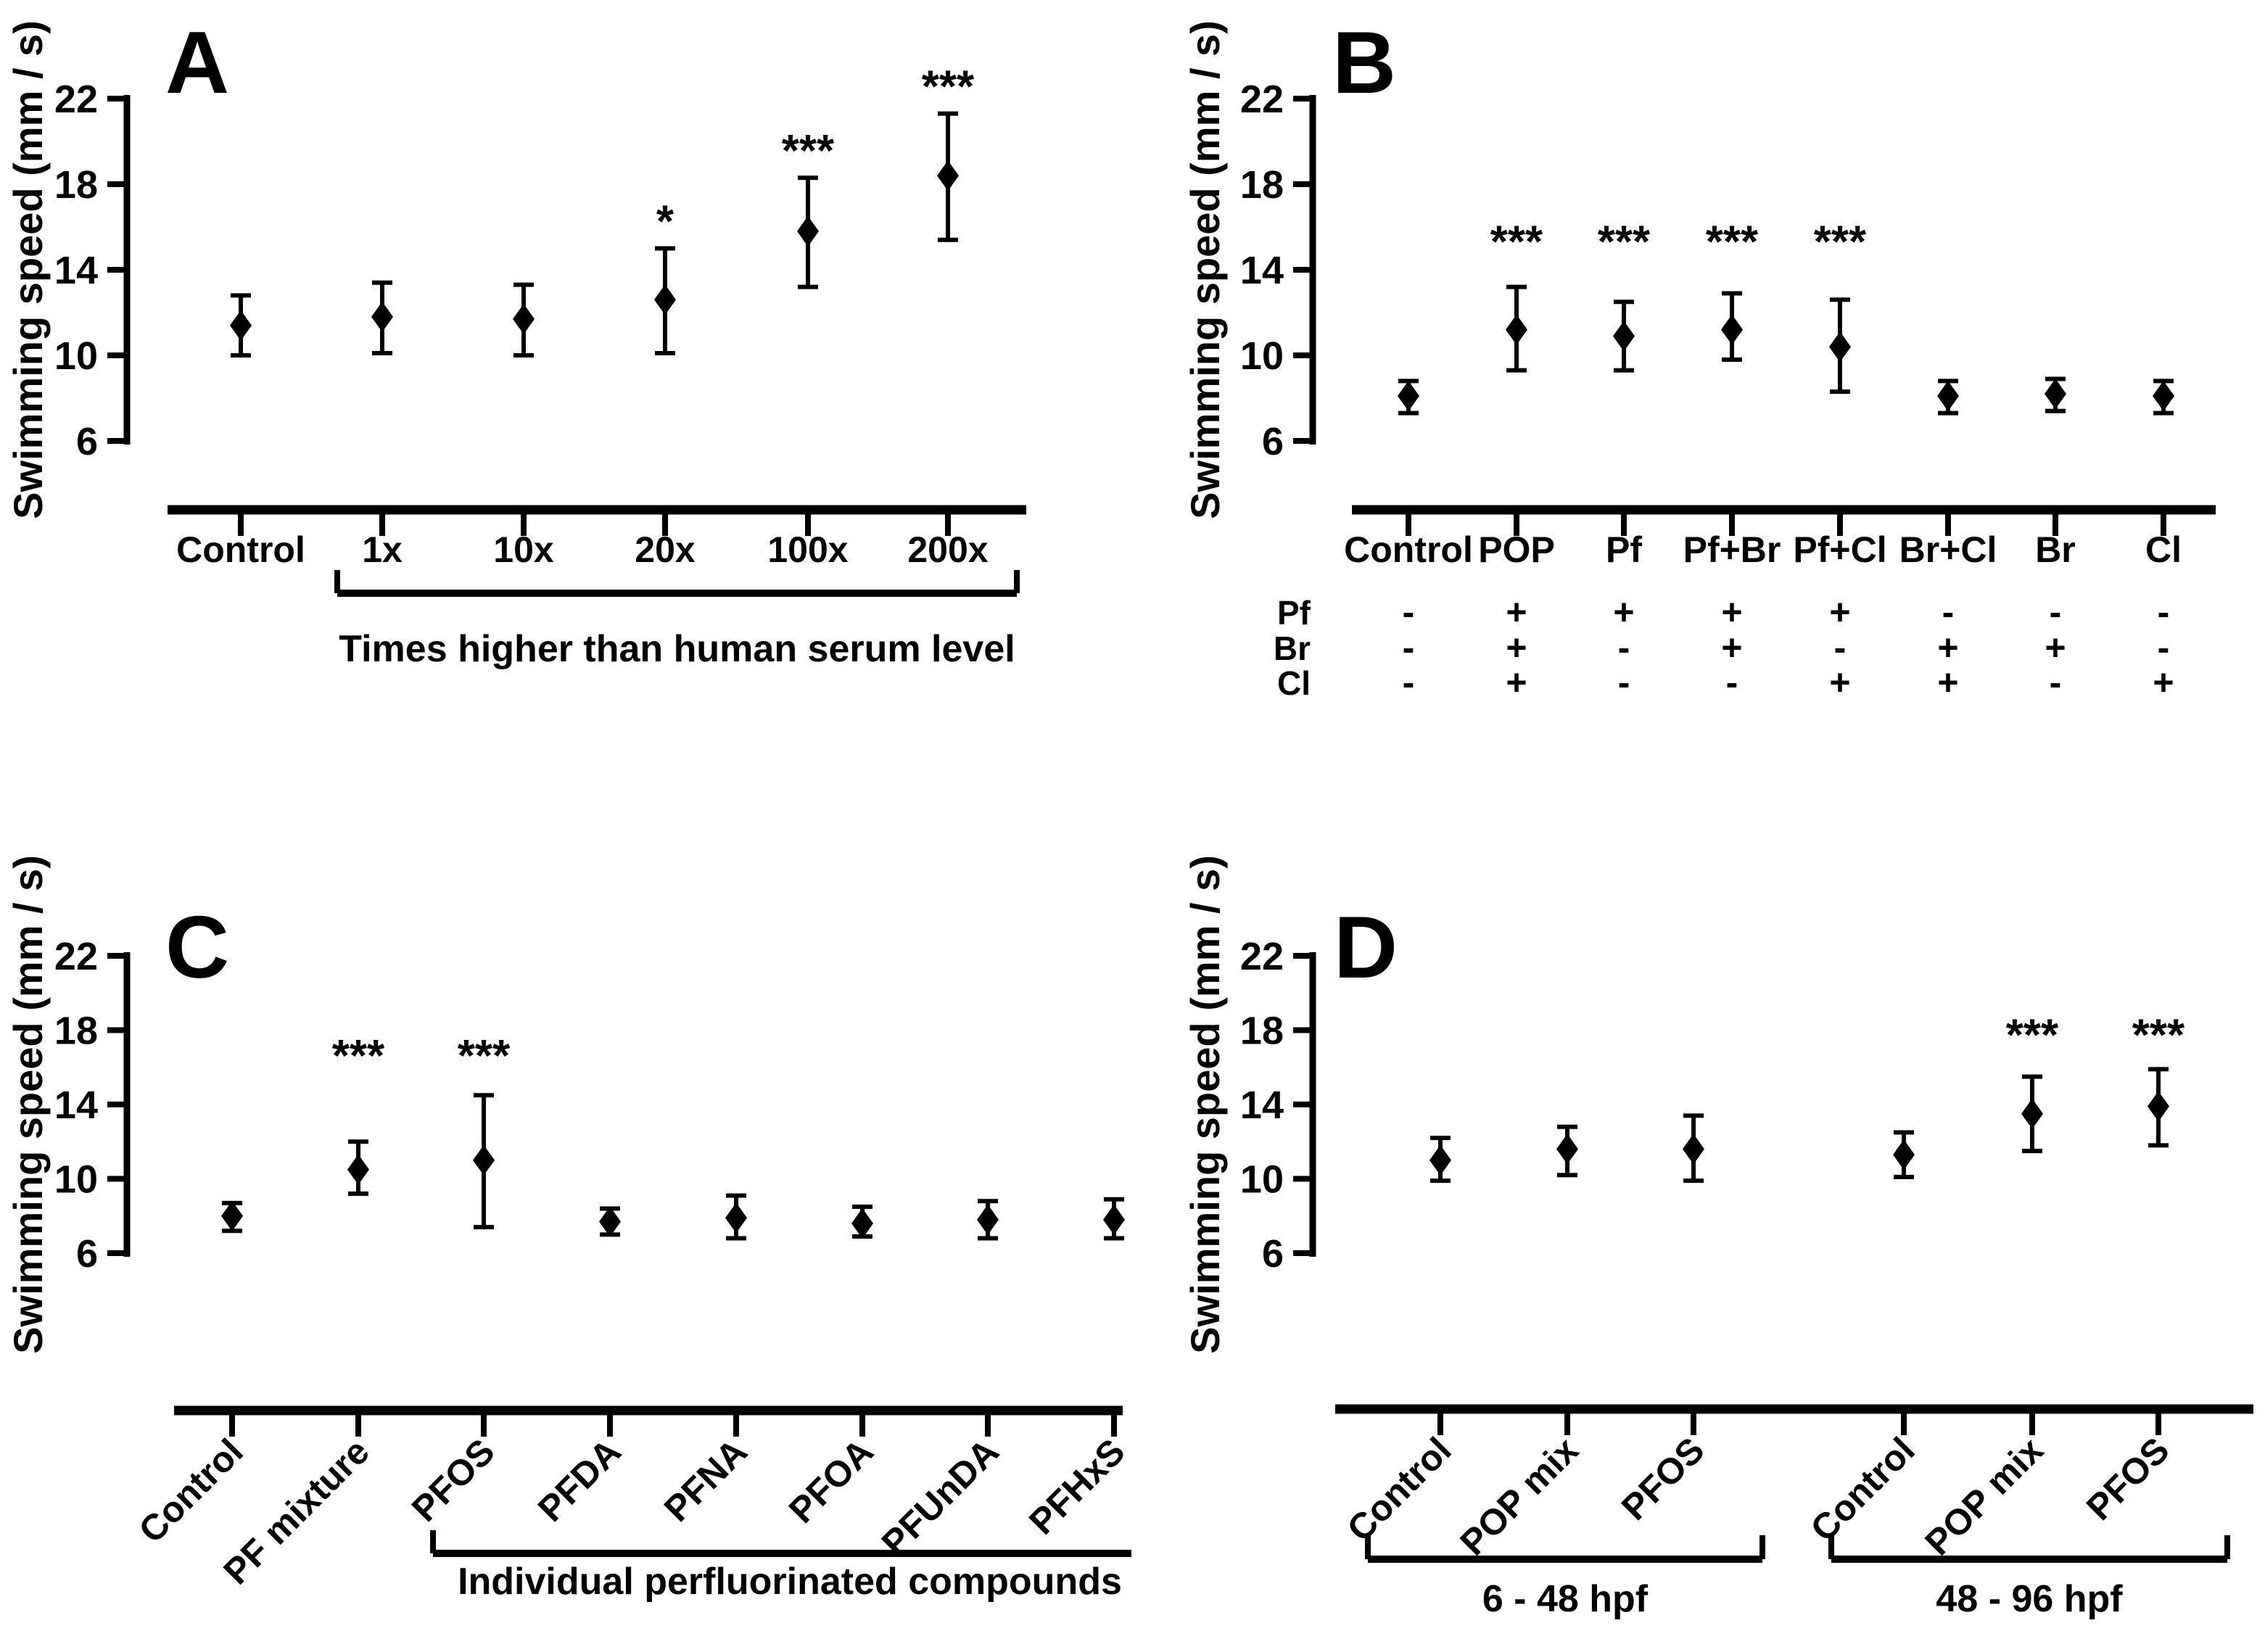  Describe the element at coordinates (790, 1582) in the screenshot. I see `svg-text:Individual perfluorinated comp: Individual perfluorinated compounds` at that location.